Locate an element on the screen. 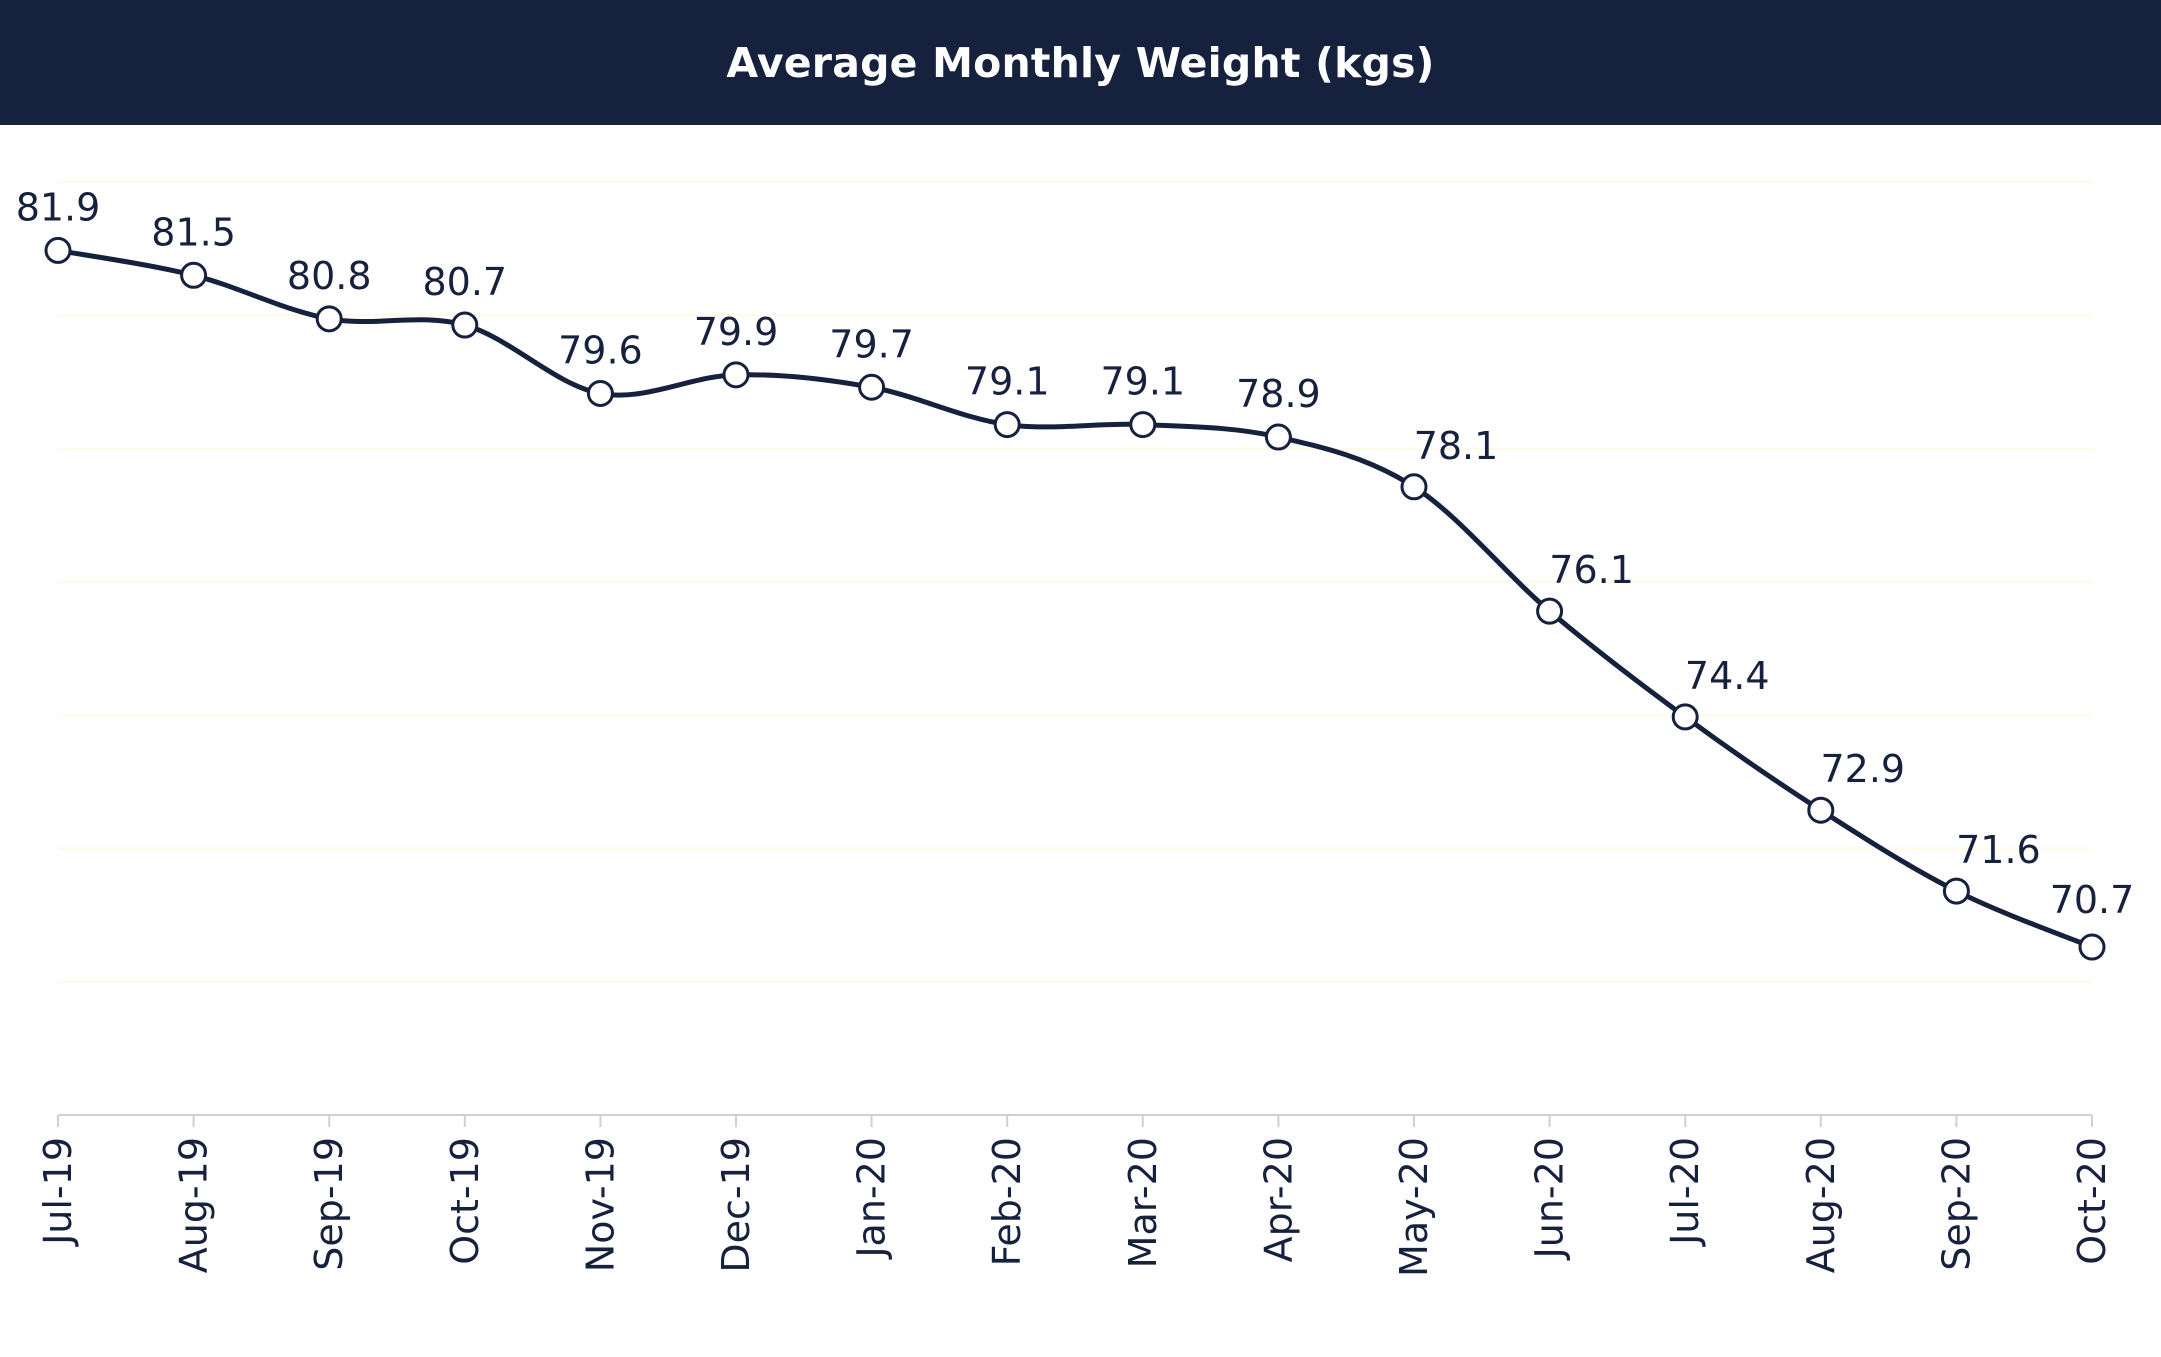 Image resolution: width=2161 pixels, height=1357 pixels. x-tick-label: May-20 is located at coordinates (1414, 1207).